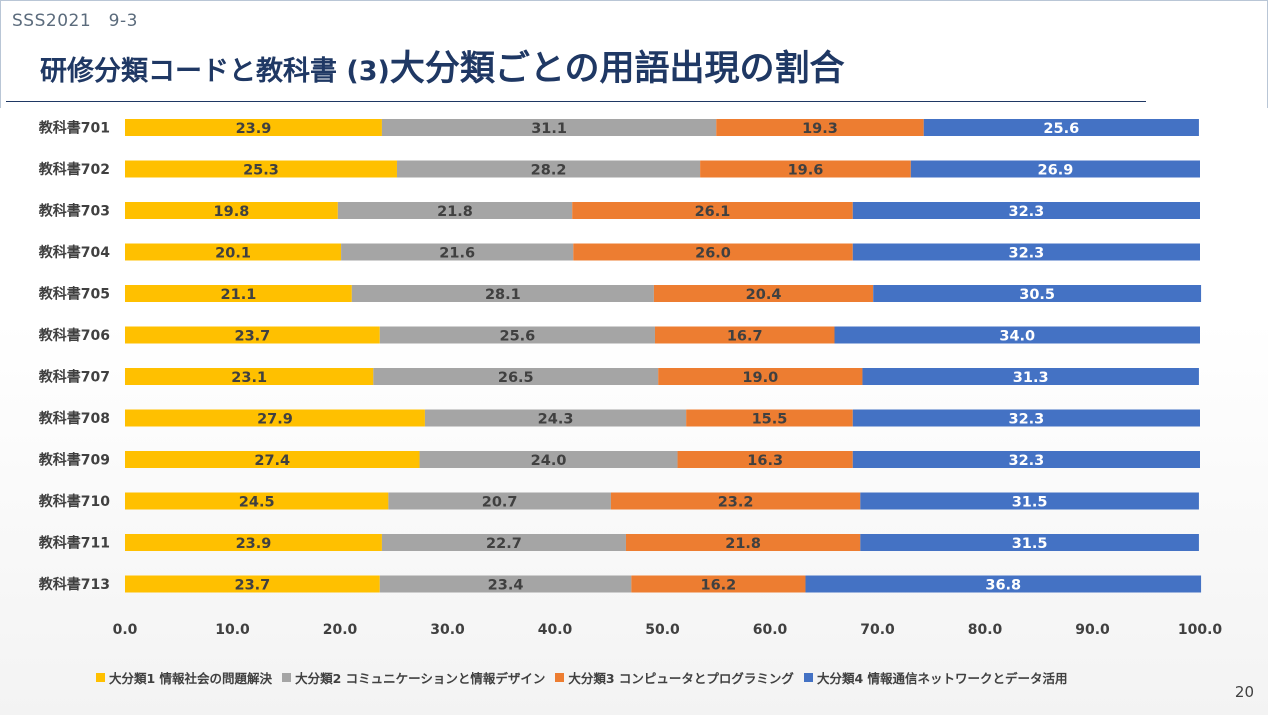 The height and width of the screenshot is (715, 1268). I want to click on data-label: 21.8, so click(455, 212).